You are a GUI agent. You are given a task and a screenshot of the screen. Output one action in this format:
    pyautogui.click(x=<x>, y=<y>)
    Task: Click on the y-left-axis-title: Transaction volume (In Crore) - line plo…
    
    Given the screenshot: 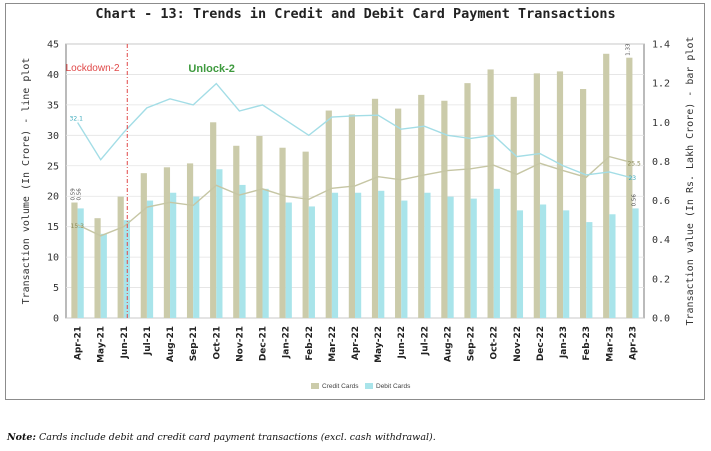 What is the action you would take?
    pyautogui.click(x=26, y=181)
    